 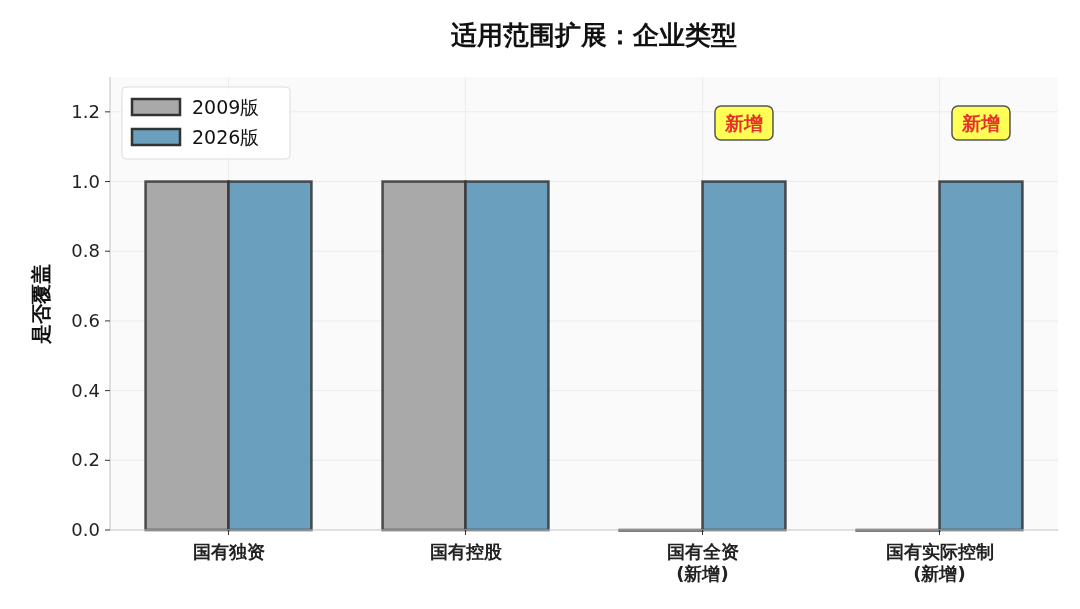 I want to click on legend-label: 2026版, so click(x=226, y=137).